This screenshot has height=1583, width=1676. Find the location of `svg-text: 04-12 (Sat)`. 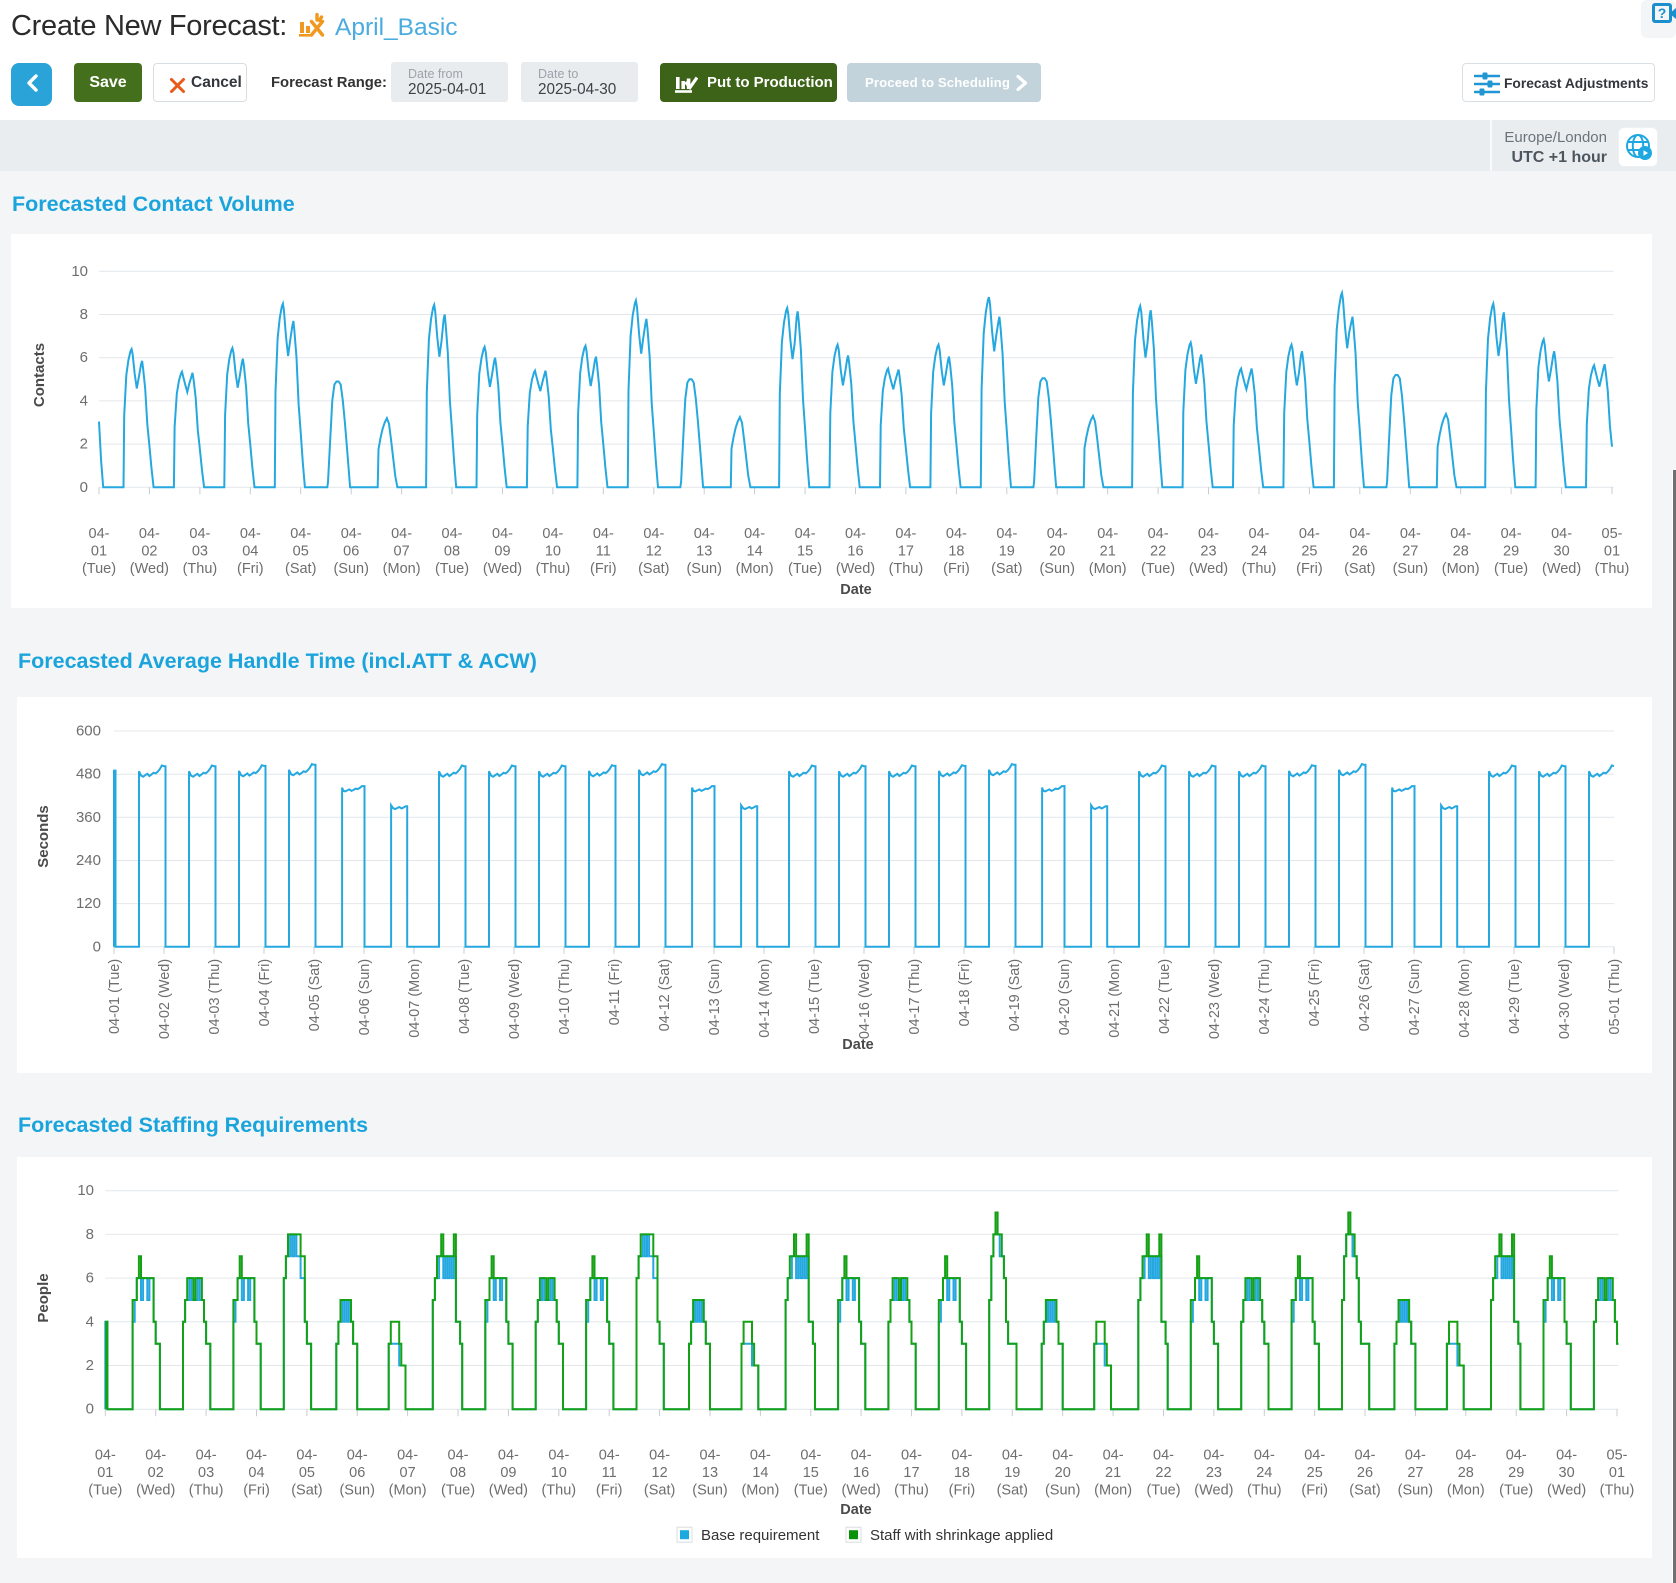

svg-text: 04-12 (Sat) is located at coordinates (665, 995).